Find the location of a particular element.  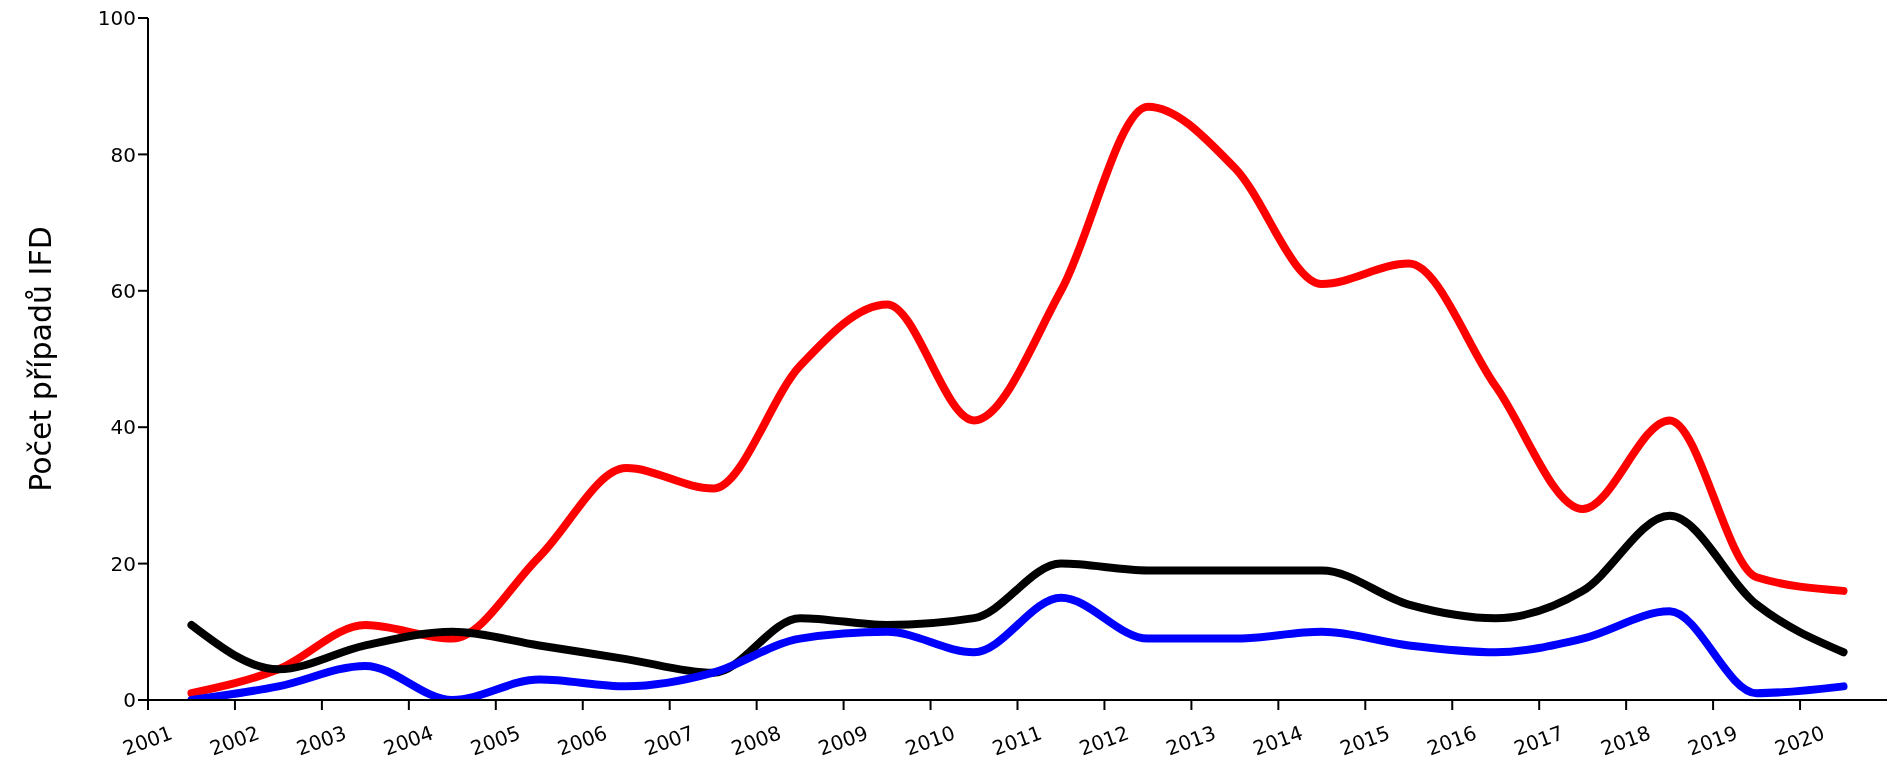

x-tick-label: 2005 is located at coordinates (495, 740).